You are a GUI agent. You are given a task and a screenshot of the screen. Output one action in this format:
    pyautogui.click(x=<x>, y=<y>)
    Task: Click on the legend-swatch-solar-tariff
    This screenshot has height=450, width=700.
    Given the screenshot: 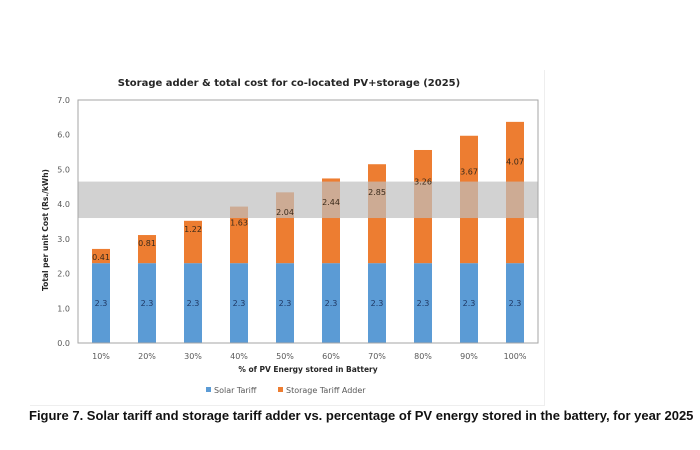 What is the action you would take?
    pyautogui.click(x=208, y=389)
    